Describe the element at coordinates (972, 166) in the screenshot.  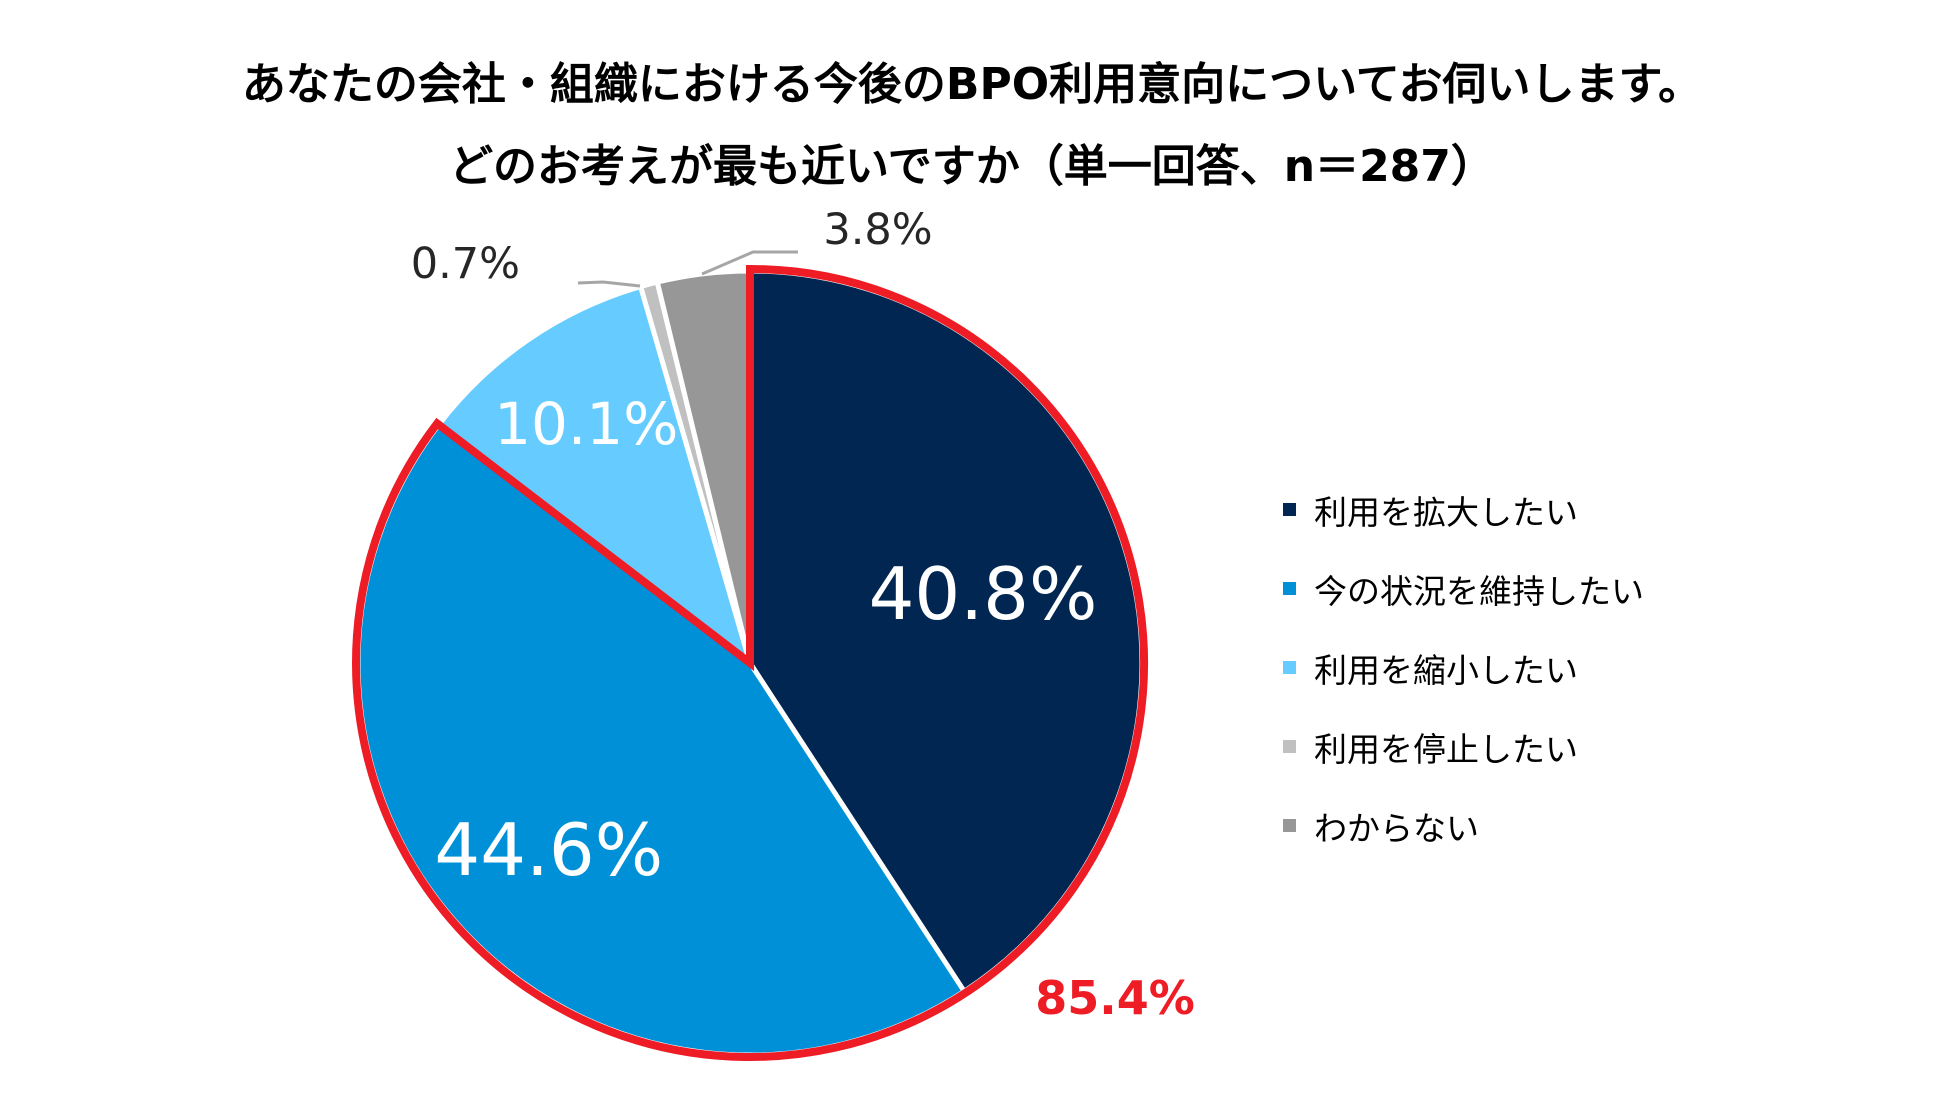
I see `chart-subtitle: どのお考えが最も近いですか（単一回答、n＝287）` at that location.